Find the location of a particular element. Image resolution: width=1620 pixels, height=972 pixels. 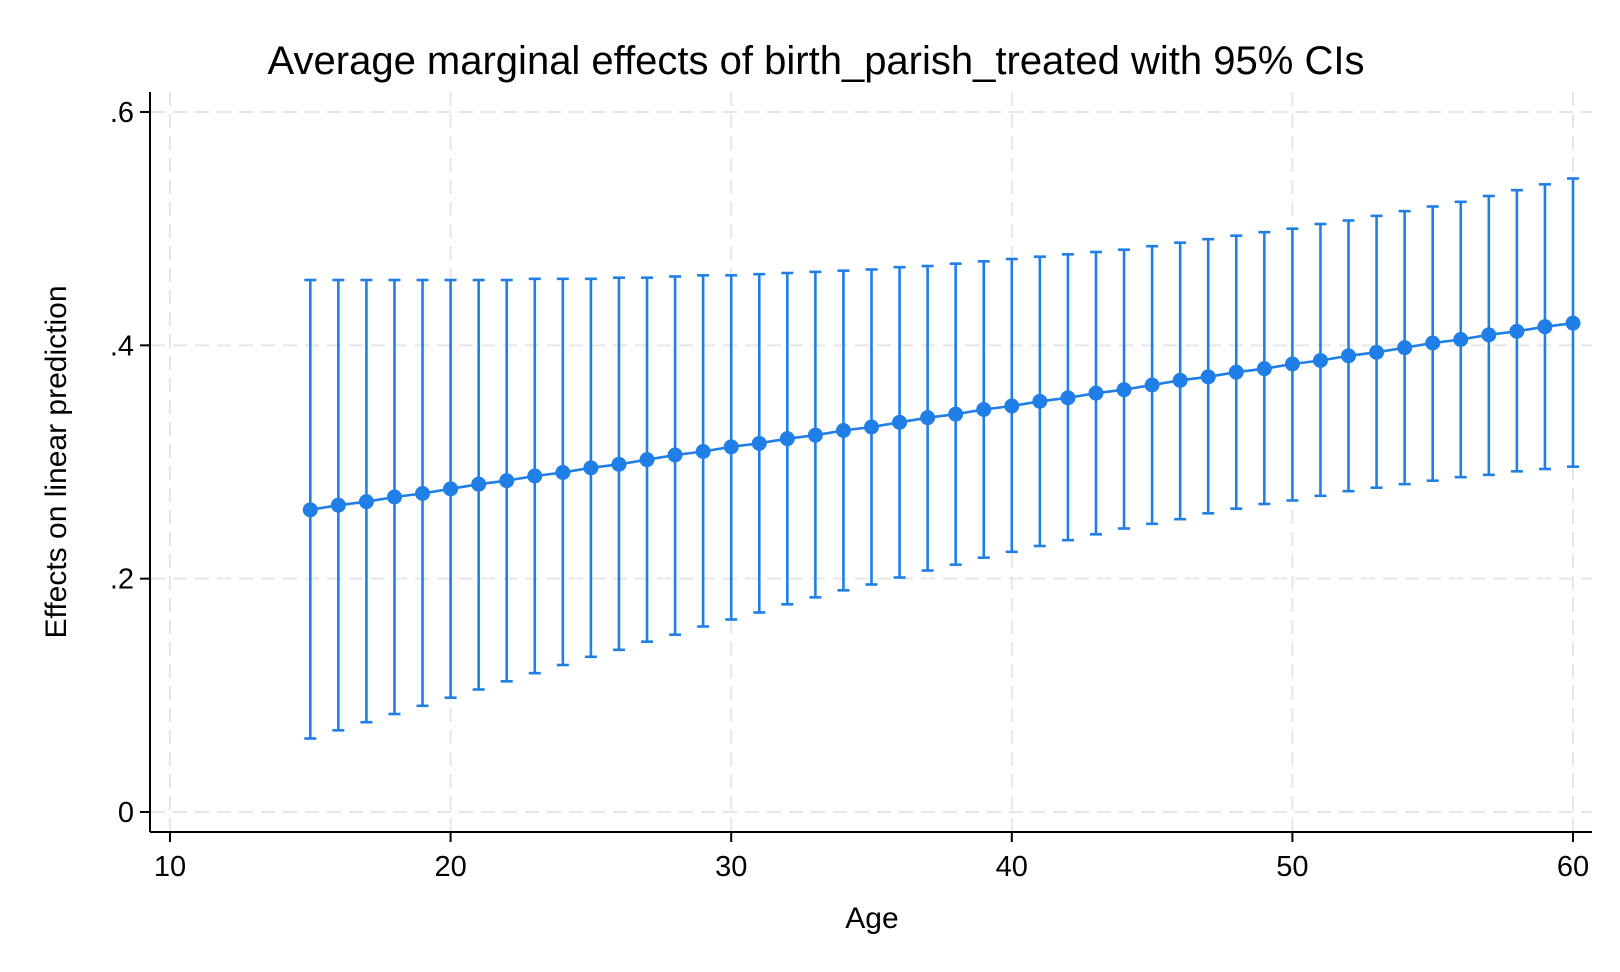

x-tick-label: 60 is located at coordinates (1573, 867).